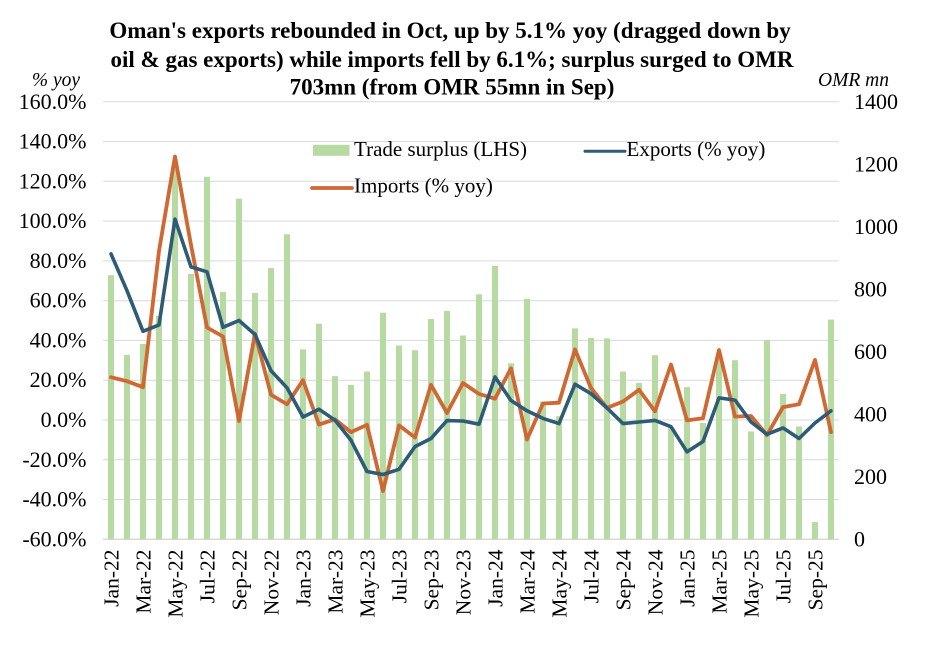 This screenshot has height=651, width=930. Describe the element at coordinates (54, 459) in the screenshot. I see `svg-text: -20.0%` at that location.